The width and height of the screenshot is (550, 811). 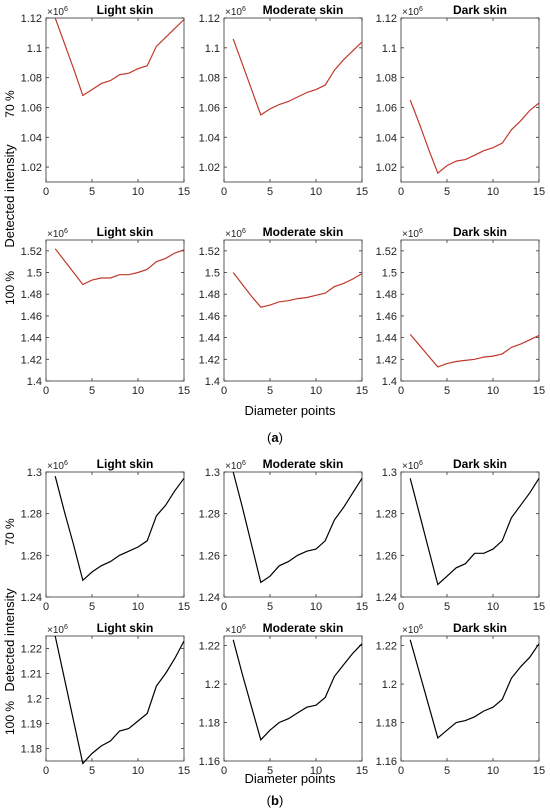 I want to click on panel-b-70-dark-skin: 1.24 1.26 1.28 1.3 0 5 10 15 ×106 Dark skin, so click(x=461, y=535).